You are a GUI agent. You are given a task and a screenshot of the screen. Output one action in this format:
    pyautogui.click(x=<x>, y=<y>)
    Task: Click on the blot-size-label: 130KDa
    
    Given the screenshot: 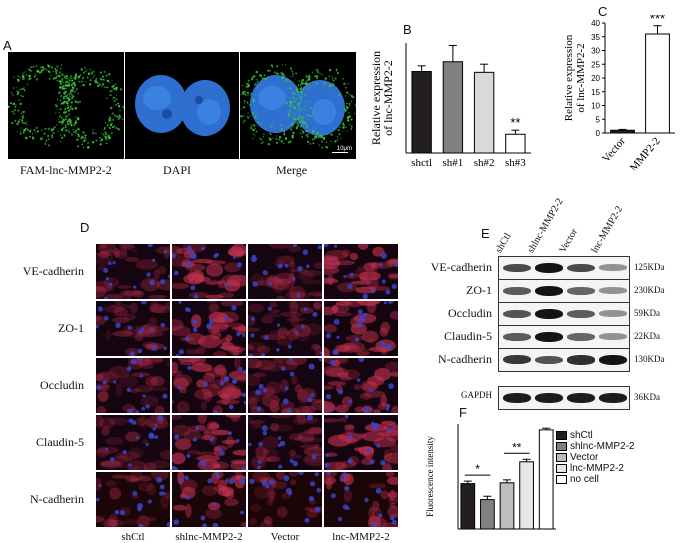 What is the action you would take?
    pyautogui.click(x=649, y=359)
    